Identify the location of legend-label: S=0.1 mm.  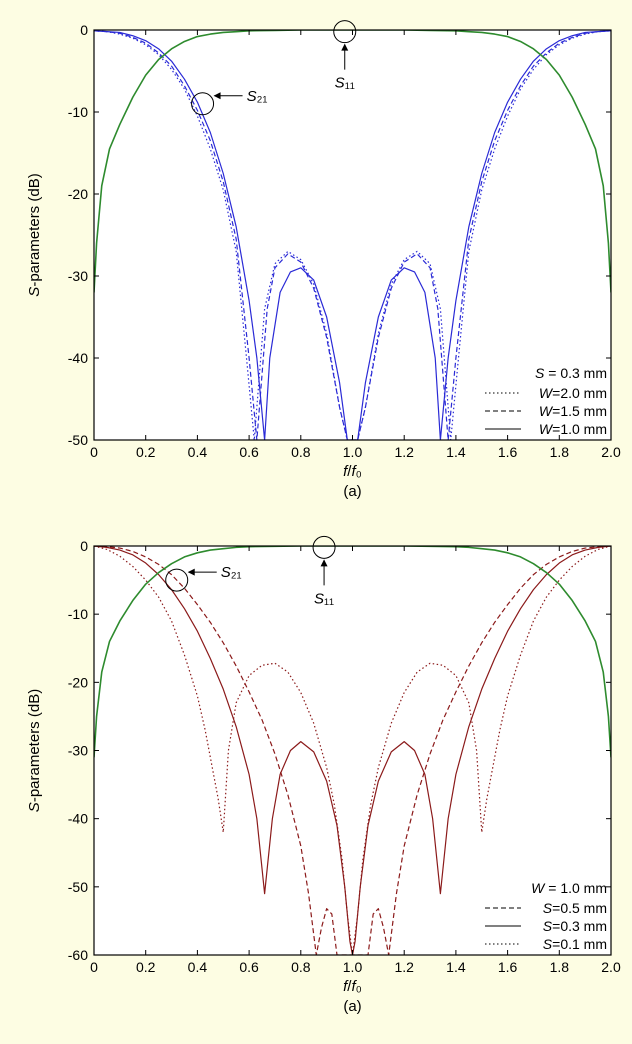
(575, 944).